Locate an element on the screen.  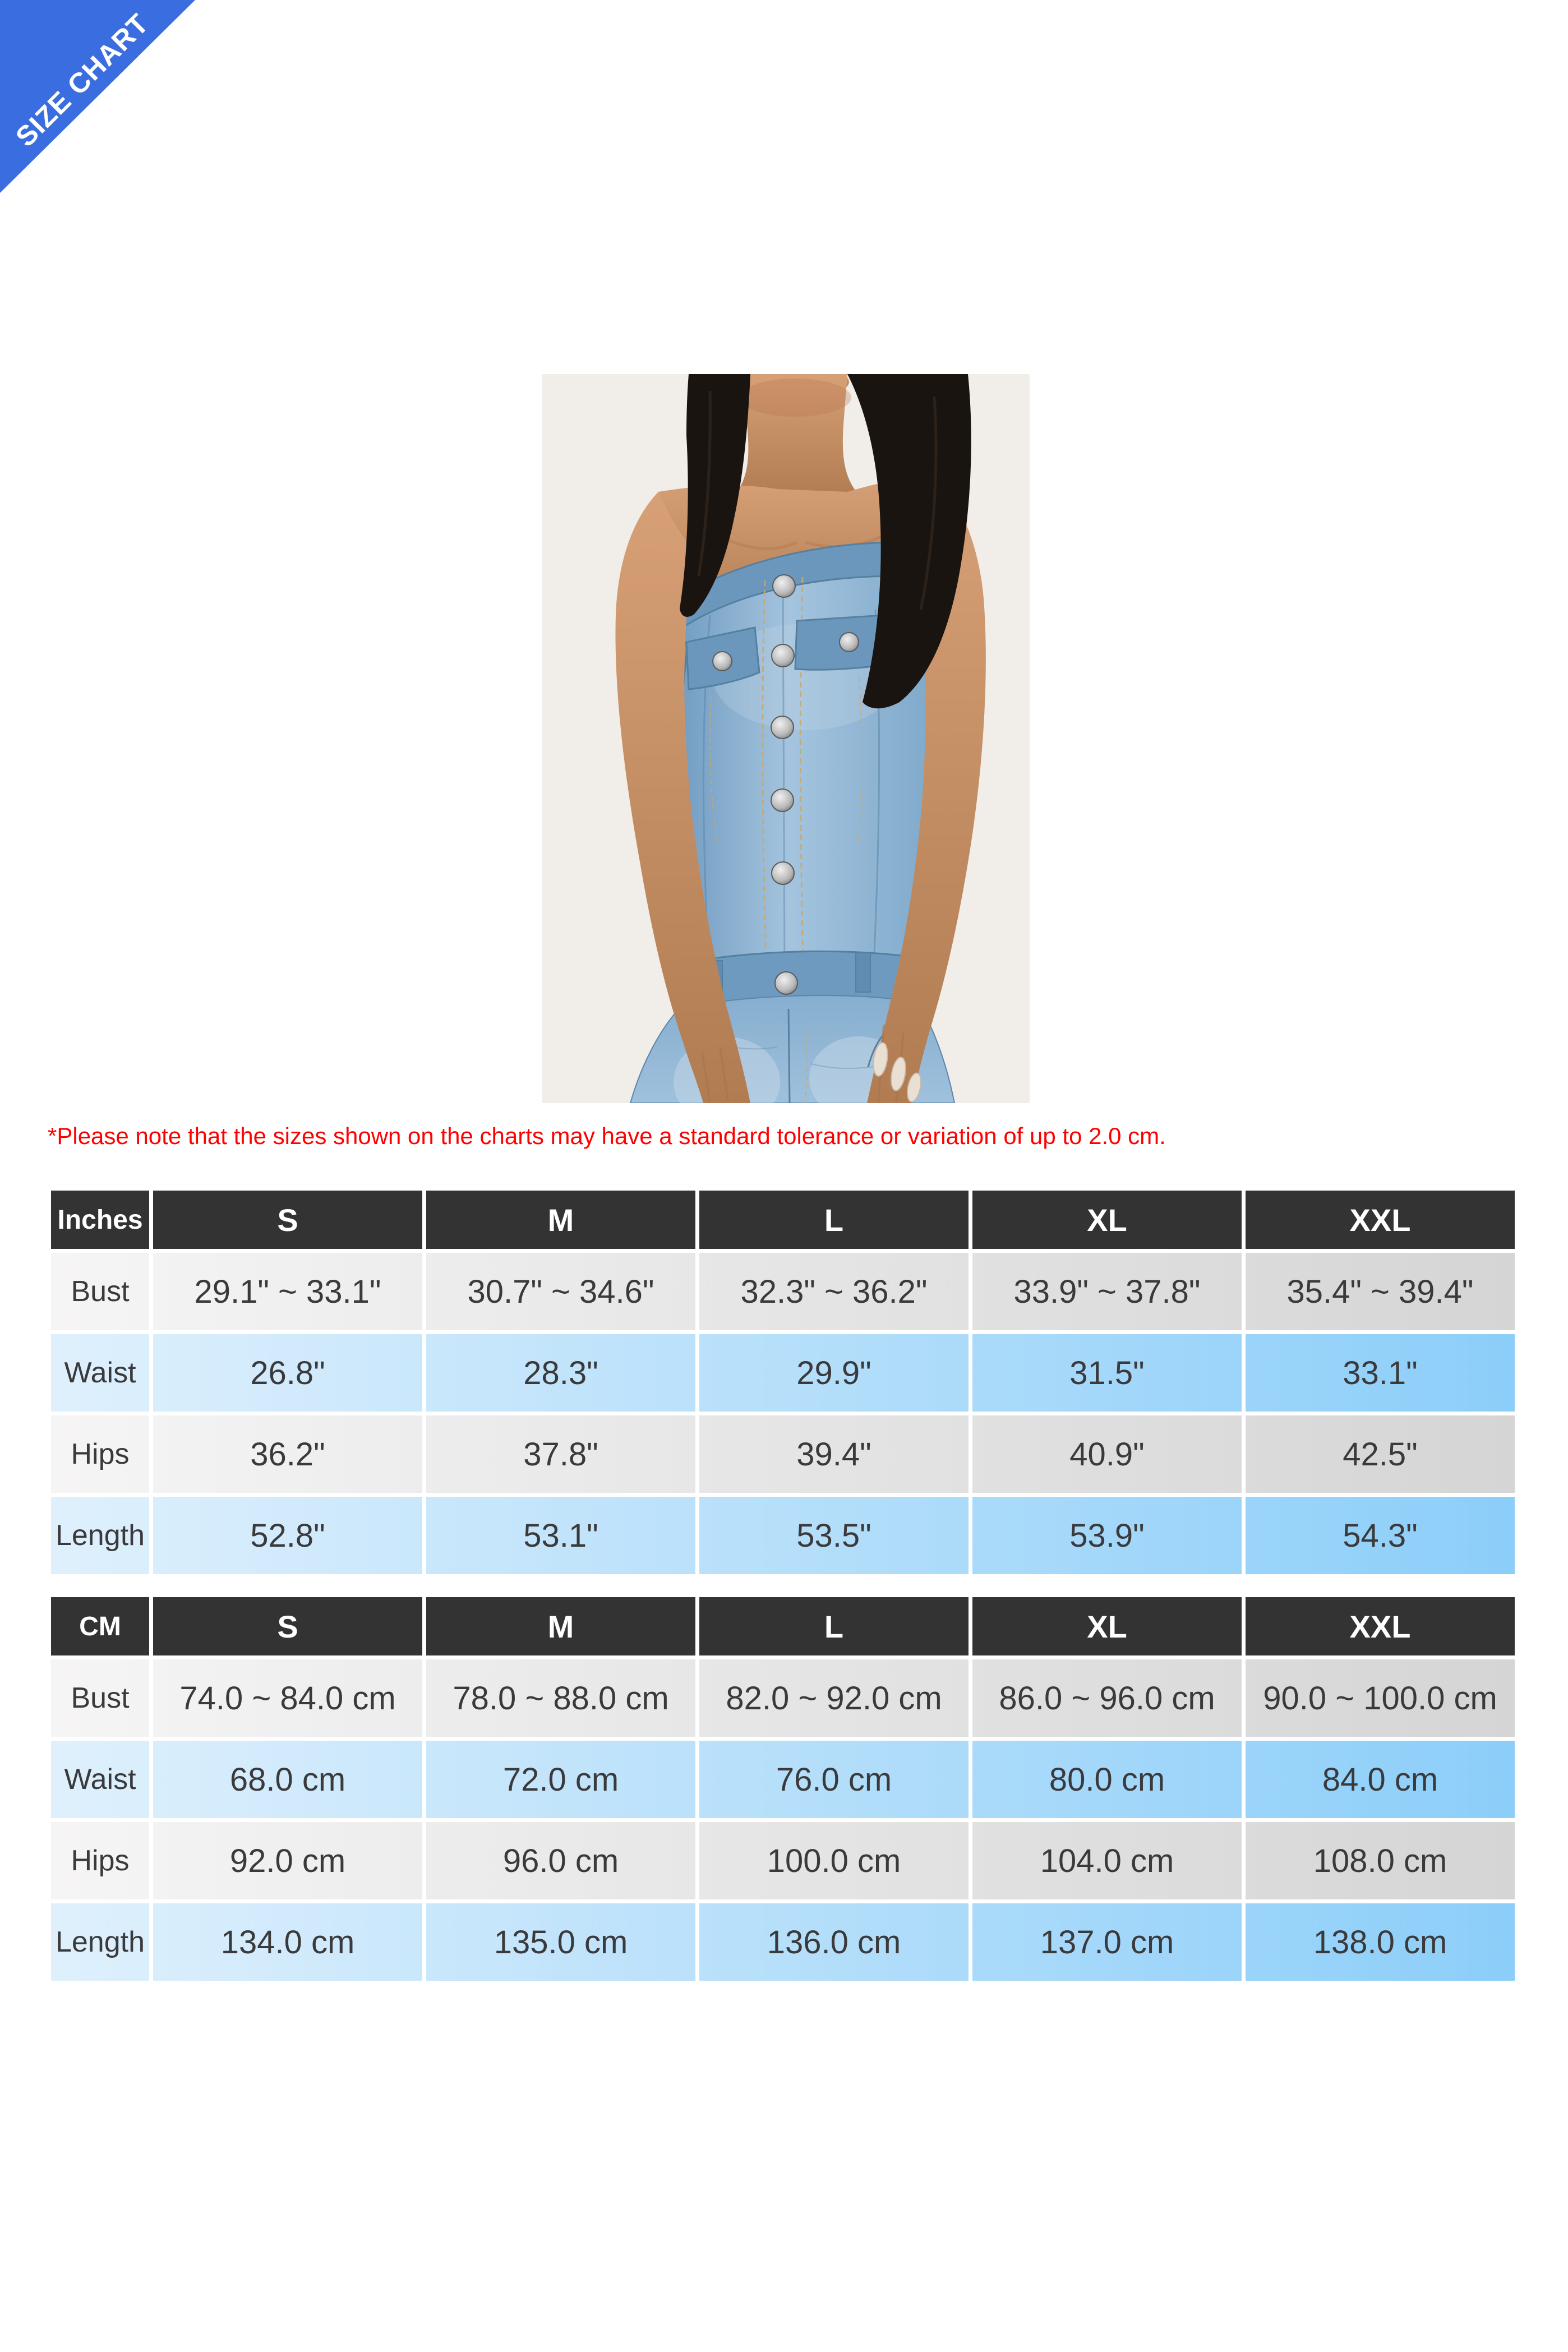
table-row-hips: Hips 36.2" 37.8" 39.4" 40.9" 42.5" is located at coordinates (783, 1454).